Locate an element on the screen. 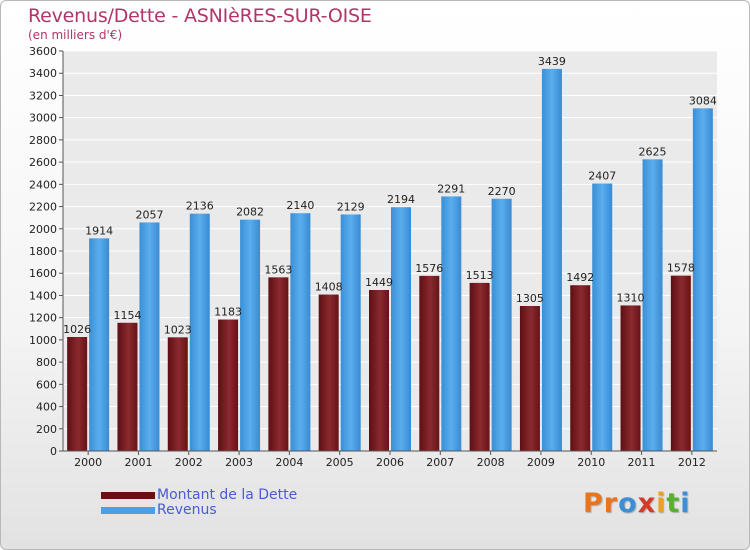 This screenshot has width=750, height=550. data-label-revenue: 2291 is located at coordinates (451, 188).